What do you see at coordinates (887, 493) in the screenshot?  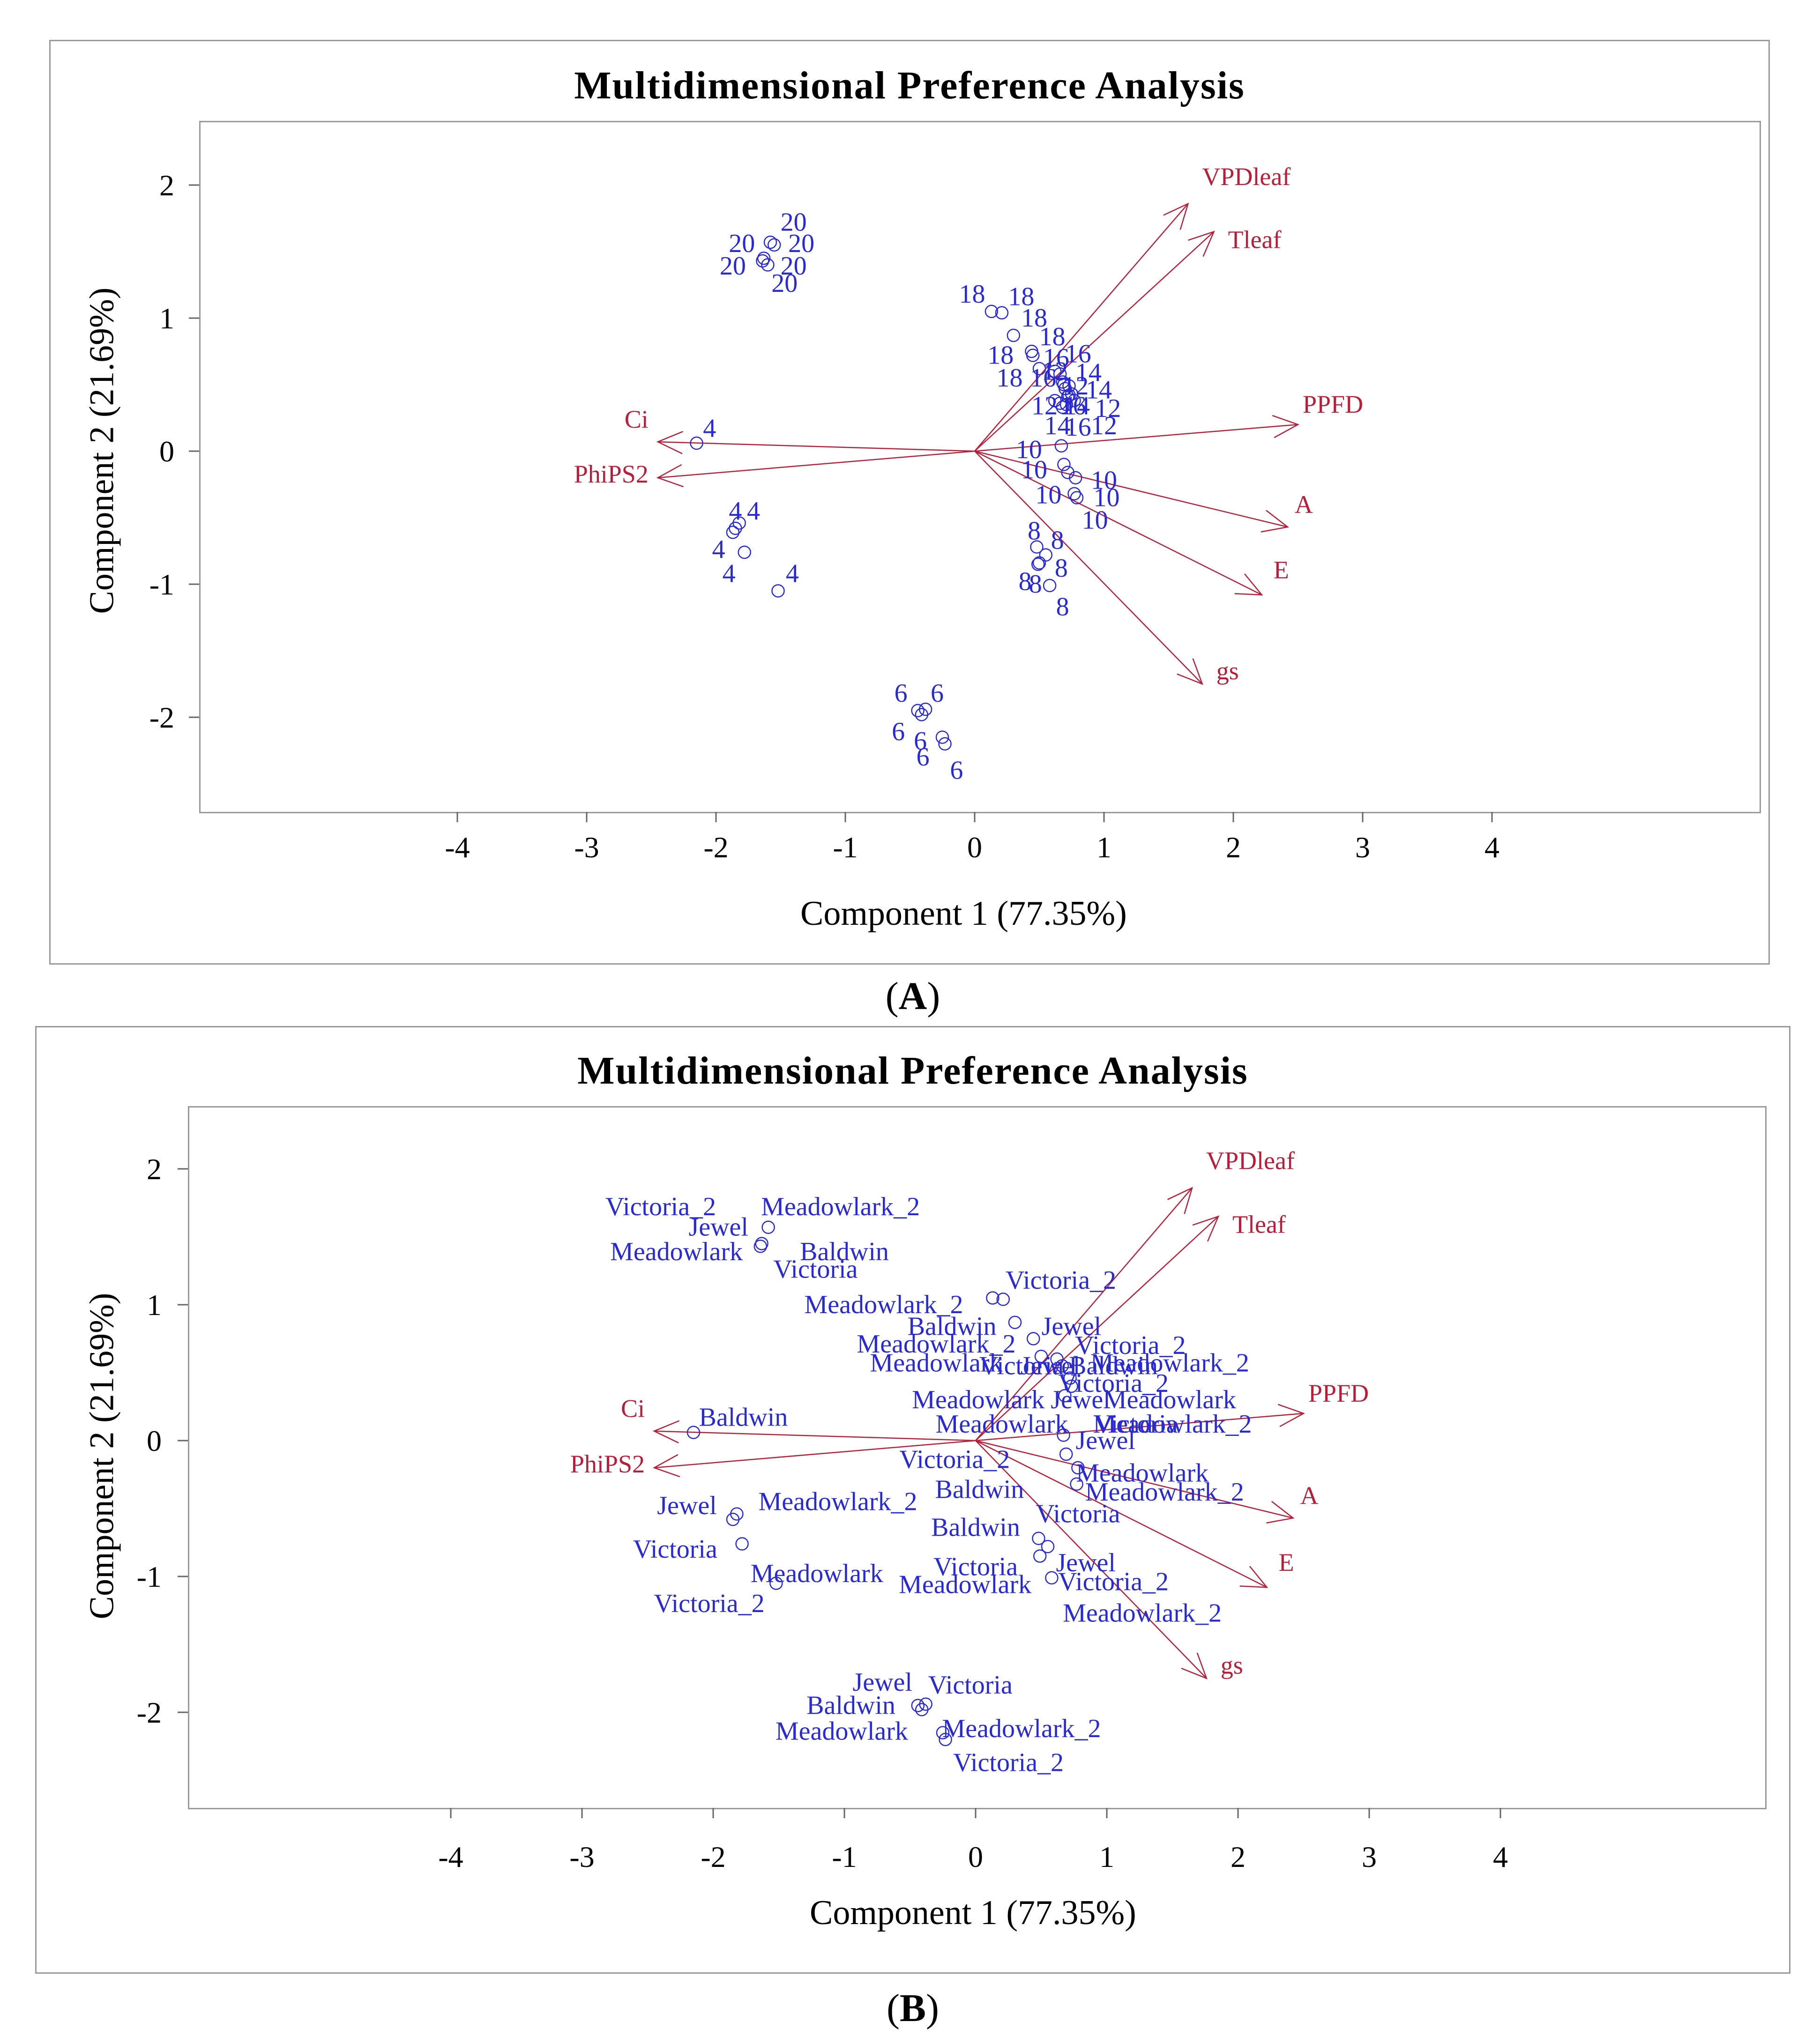 I see `observation-points` at bounding box center [887, 493].